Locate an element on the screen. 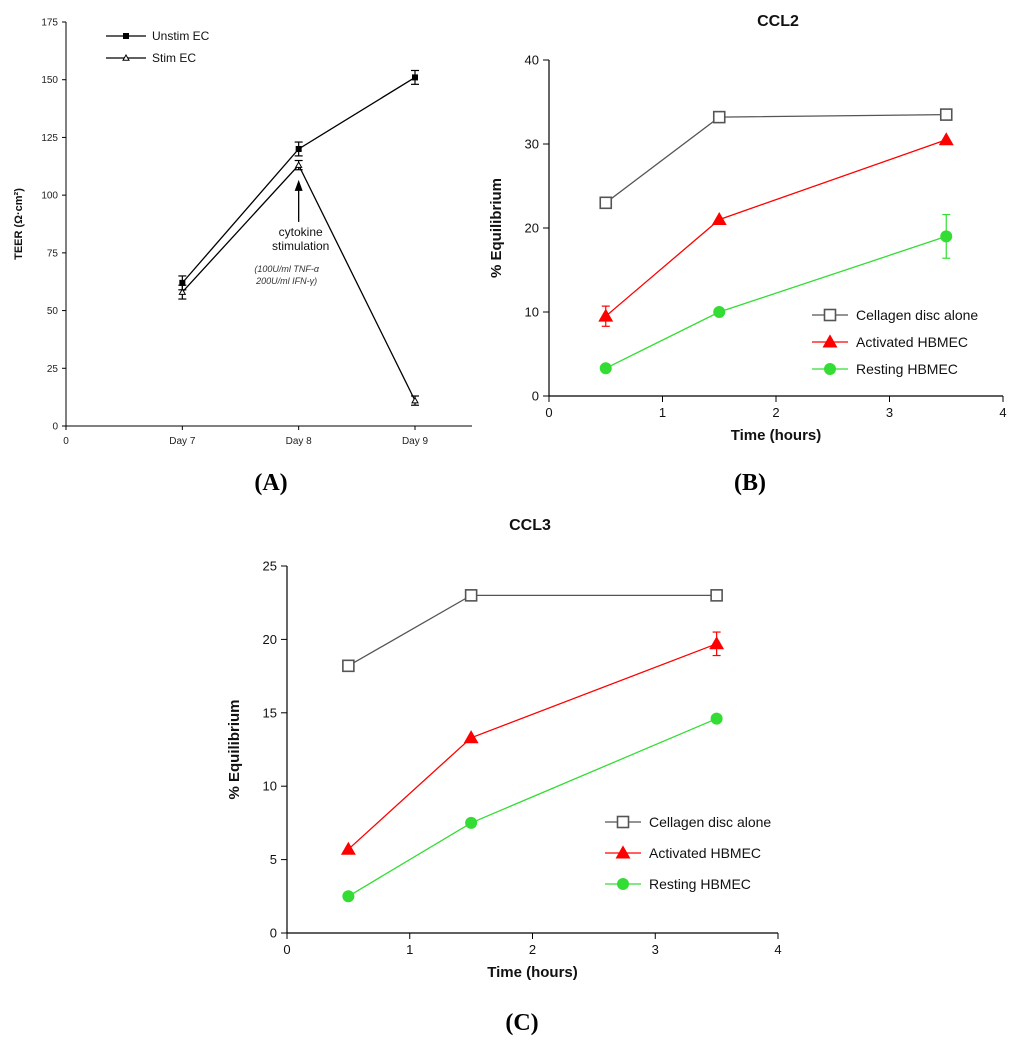  panel-b-y-tick-label: 0 is located at coordinates (535, 396).